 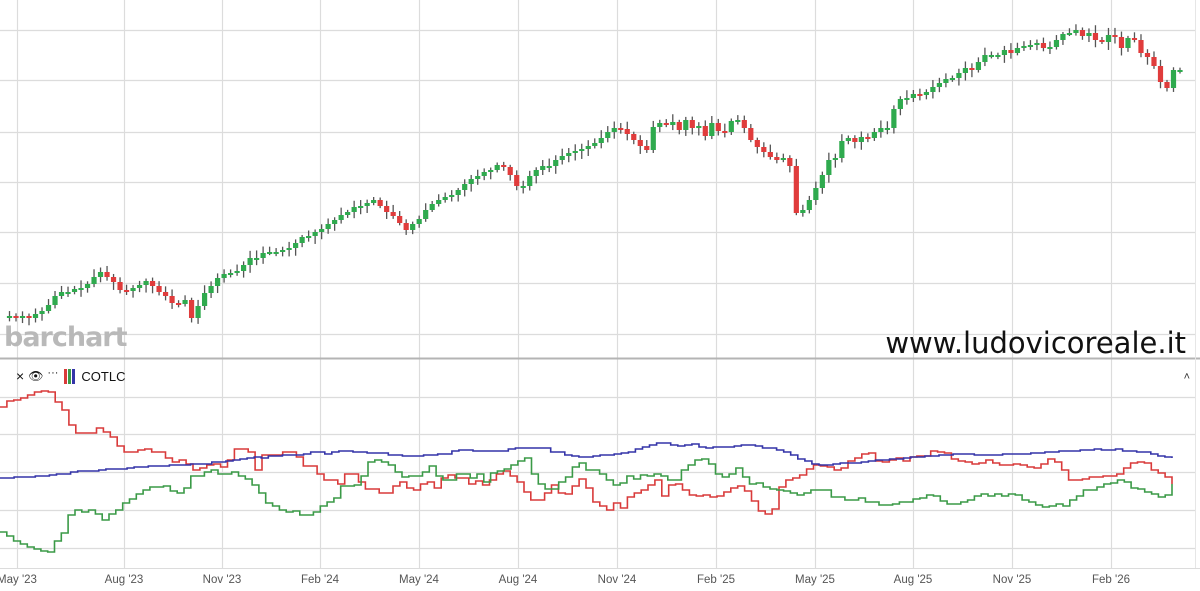 I want to click on x-axis-label: Feb '26, so click(x=1111, y=580).